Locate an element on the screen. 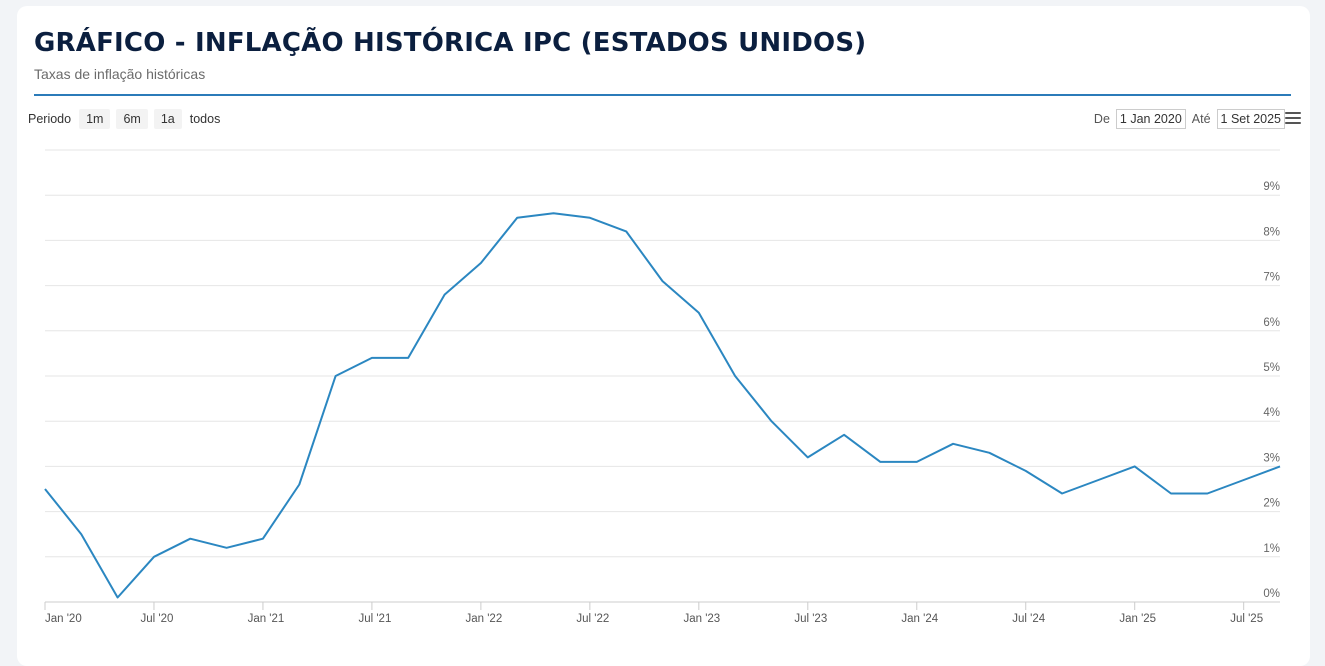  x-tick-label: Jul '25 is located at coordinates (1246, 619).